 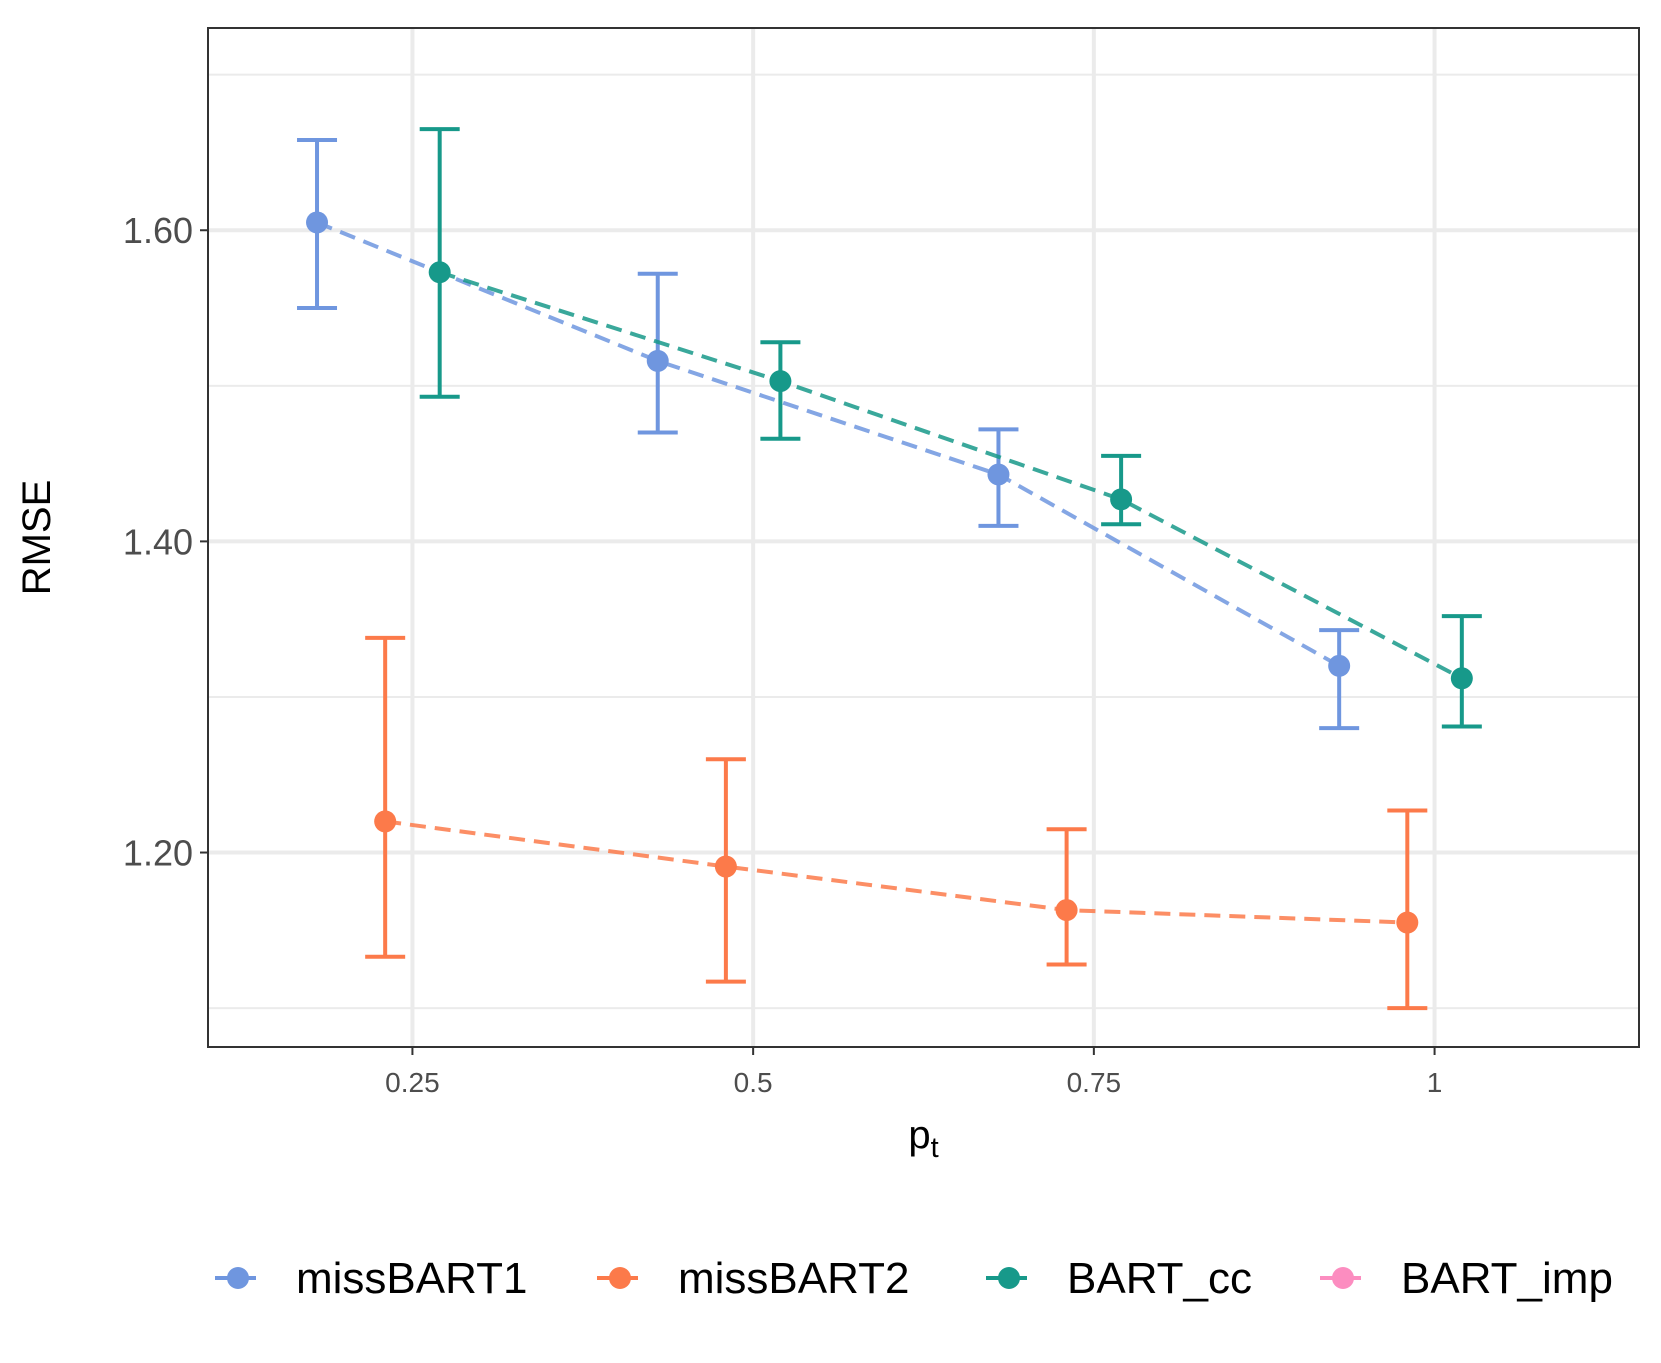 I want to click on legend-label-missBART2: missBART2, so click(x=793, y=1278).